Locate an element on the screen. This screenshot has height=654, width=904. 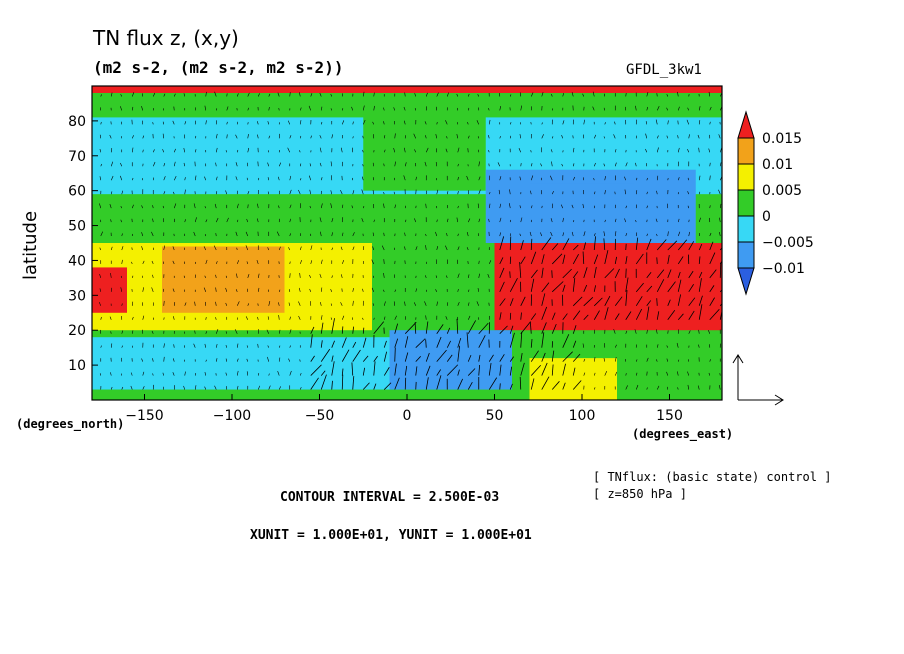
colorbar-label: −0.005 is located at coordinates (788, 243).